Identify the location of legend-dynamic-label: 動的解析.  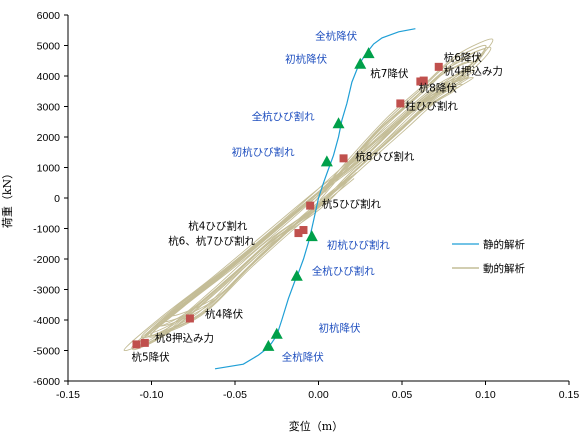
(504, 268).